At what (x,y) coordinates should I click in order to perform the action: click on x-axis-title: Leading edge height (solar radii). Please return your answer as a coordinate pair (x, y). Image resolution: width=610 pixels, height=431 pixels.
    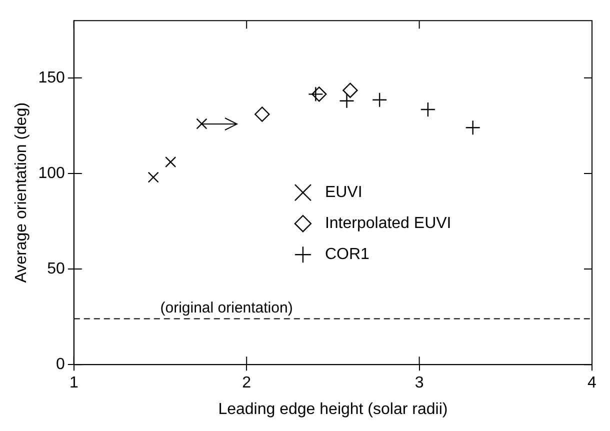
    Looking at the image, I should click on (333, 409).